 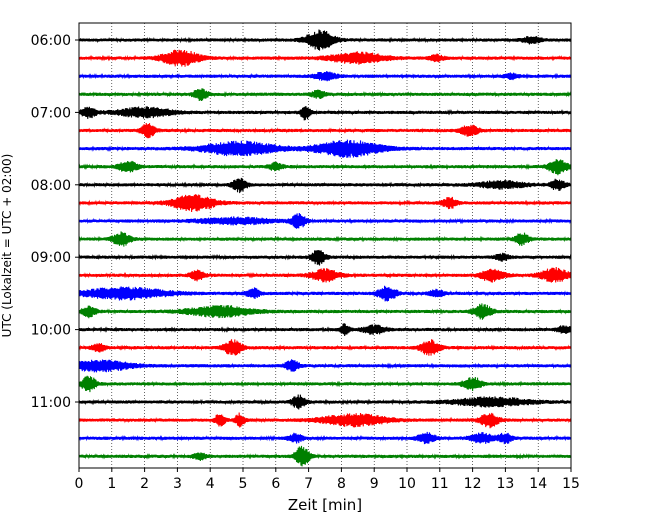 I want to click on y-tick-label: 10:00, so click(x=51, y=331).